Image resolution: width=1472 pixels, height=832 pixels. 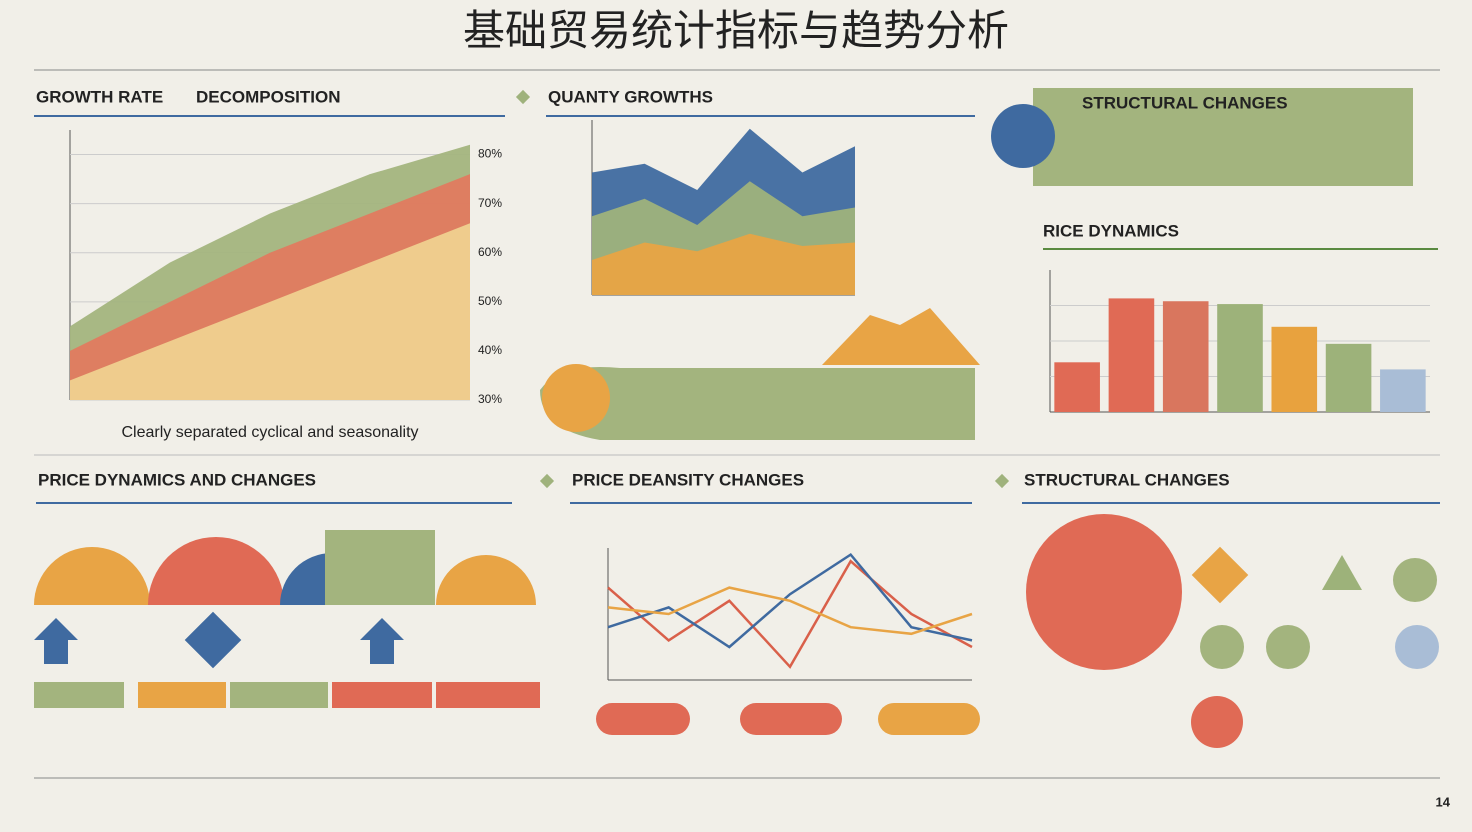 What do you see at coordinates (1220, 575) in the screenshot?
I see `diamond` at bounding box center [1220, 575].